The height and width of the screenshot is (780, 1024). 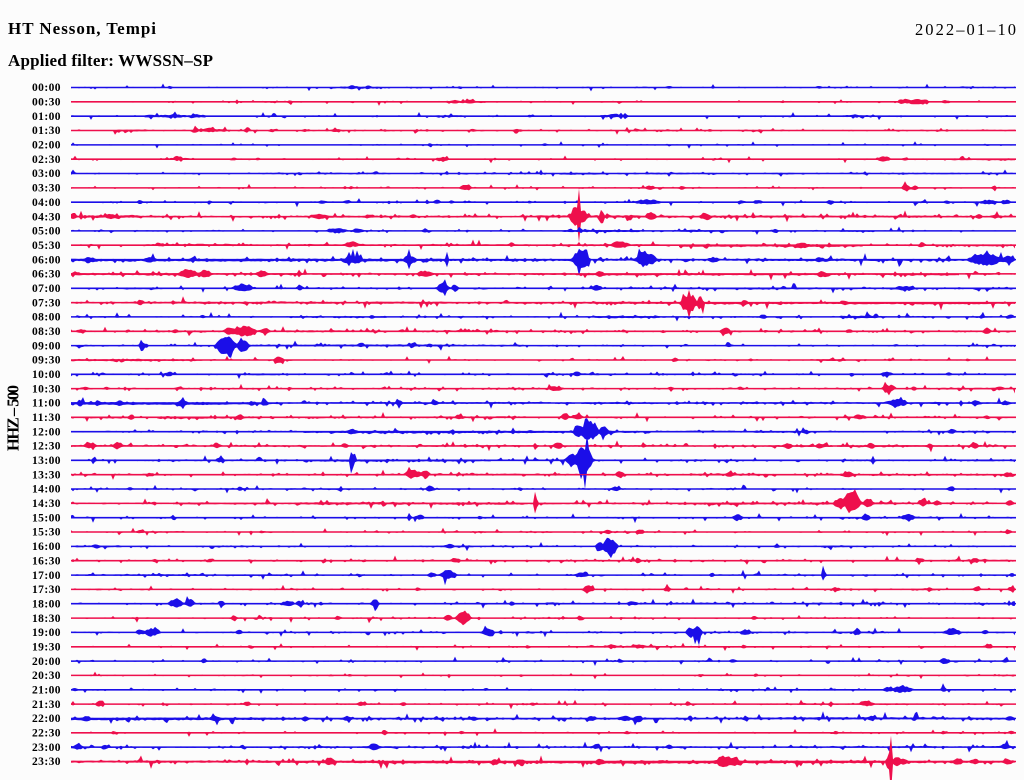 What do you see at coordinates (46, 289) in the screenshot?
I see `svg-text: 07:00` at bounding box center [46, 289].